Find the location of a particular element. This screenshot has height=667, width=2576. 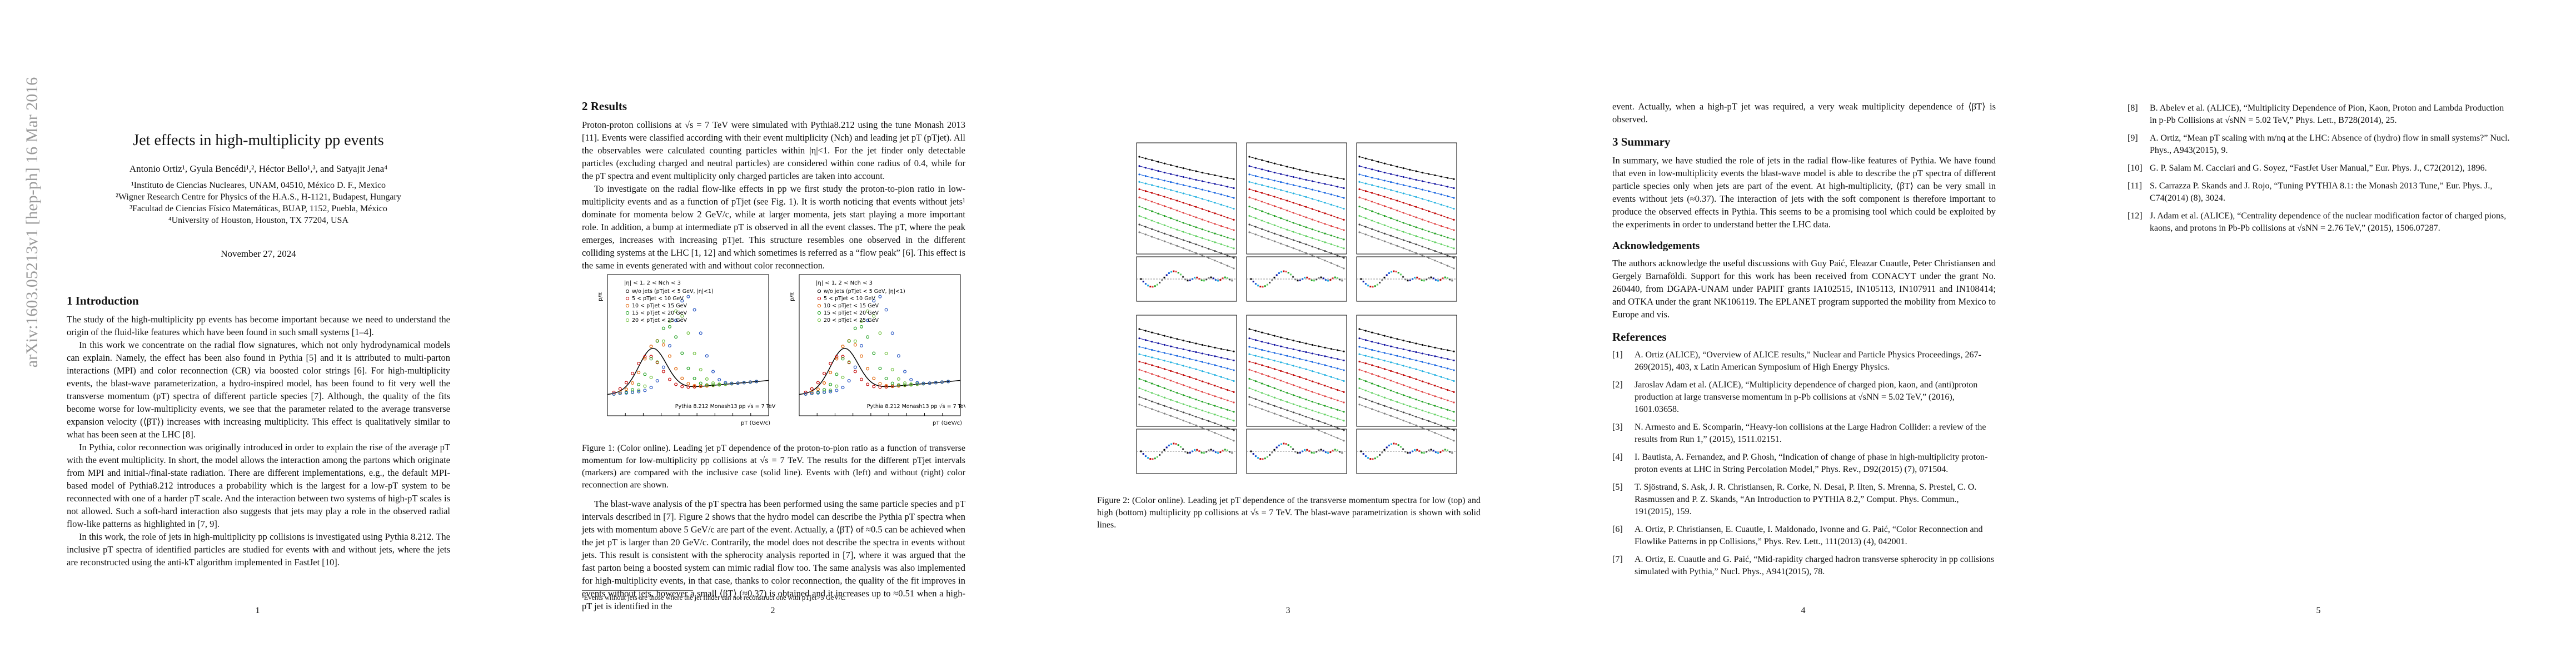

legend-label: 5 < pTjet < 10 GeV is located at coordinates (849, 299).